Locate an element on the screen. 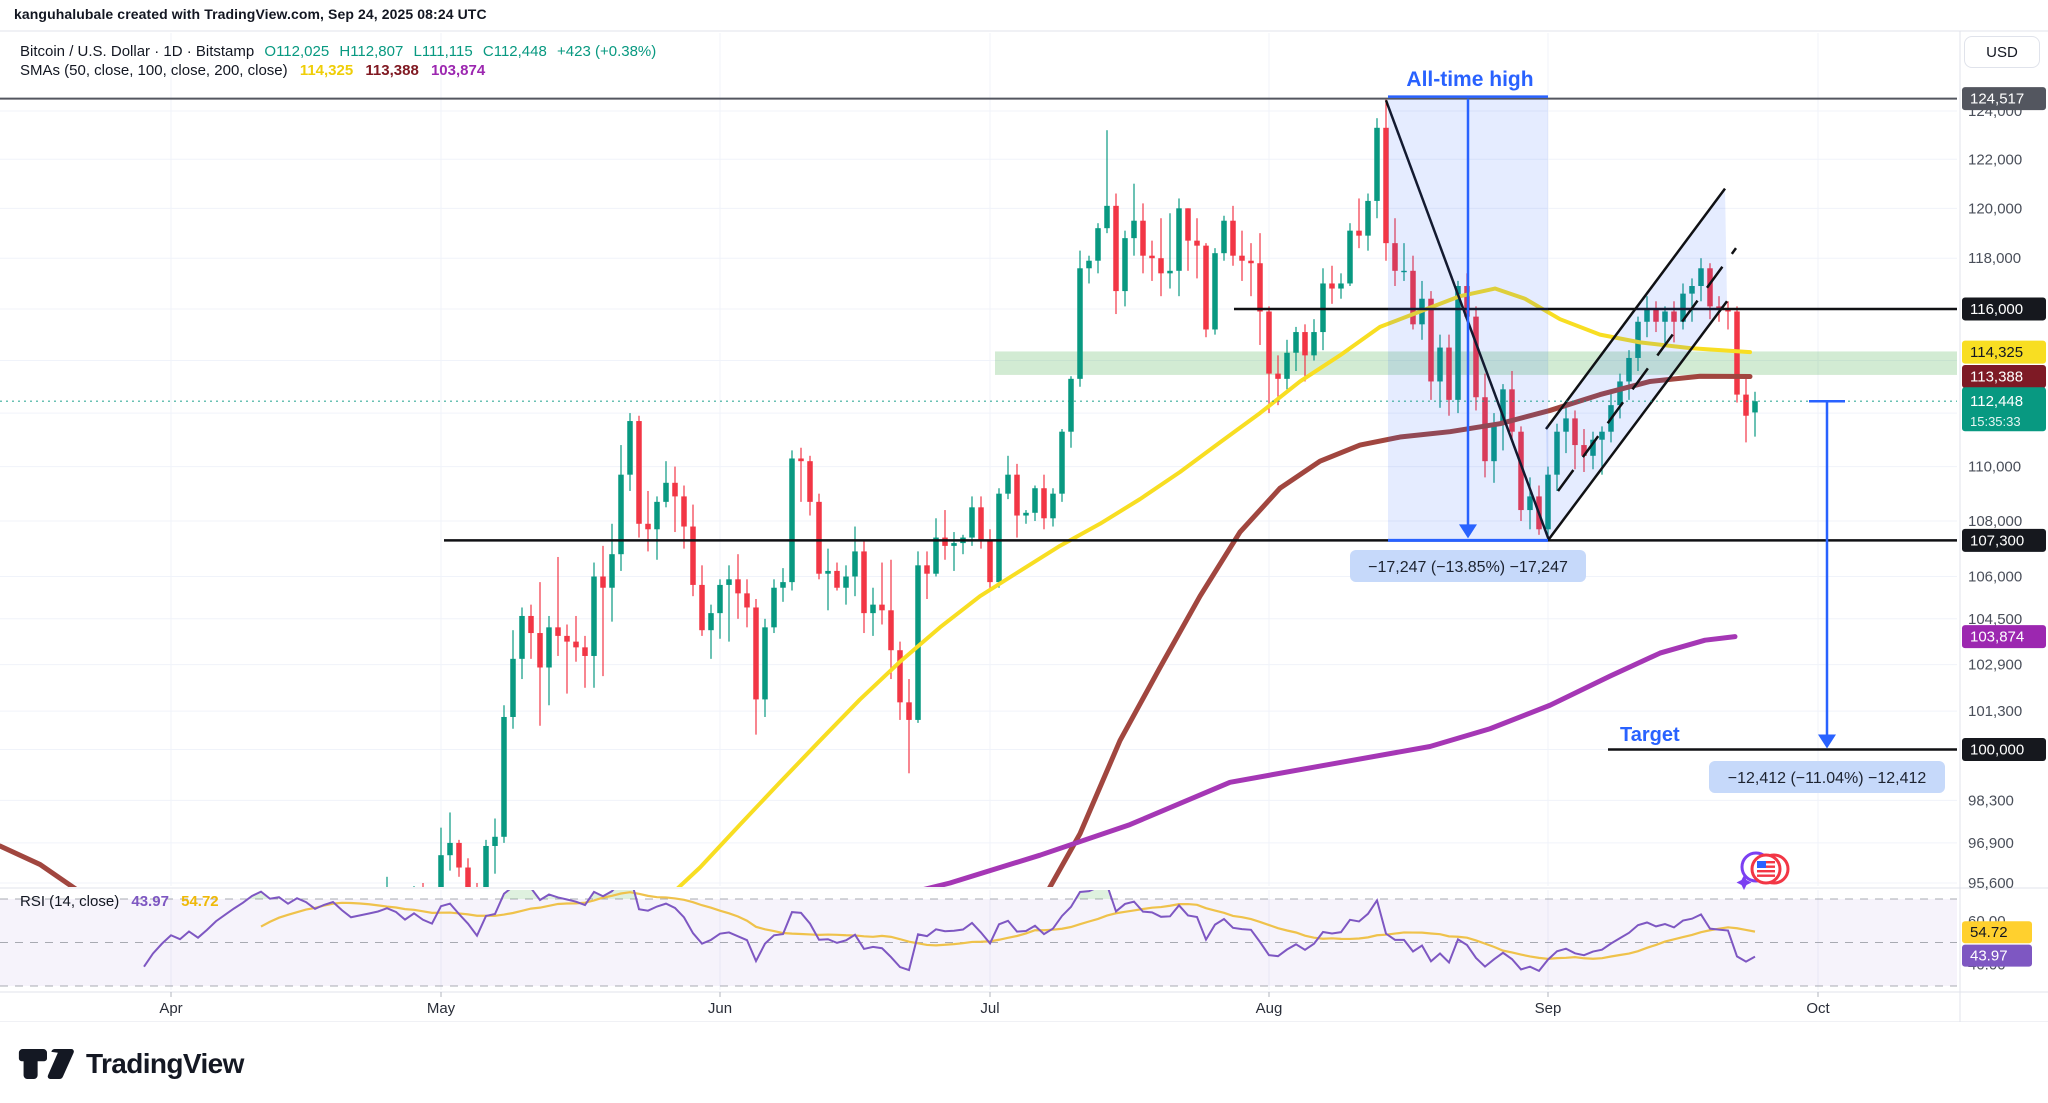 This screenshot has width=2048, height=1103. channel-mid-dashed-line is located at coordinates (1647, 369).